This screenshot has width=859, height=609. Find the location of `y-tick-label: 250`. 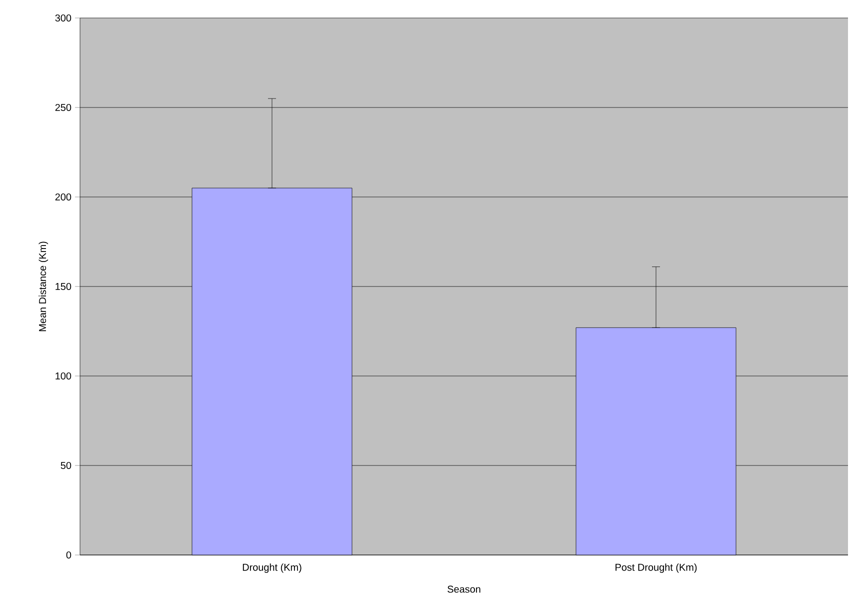

y-tick-label: 250 is located at coordinates (63, 108).